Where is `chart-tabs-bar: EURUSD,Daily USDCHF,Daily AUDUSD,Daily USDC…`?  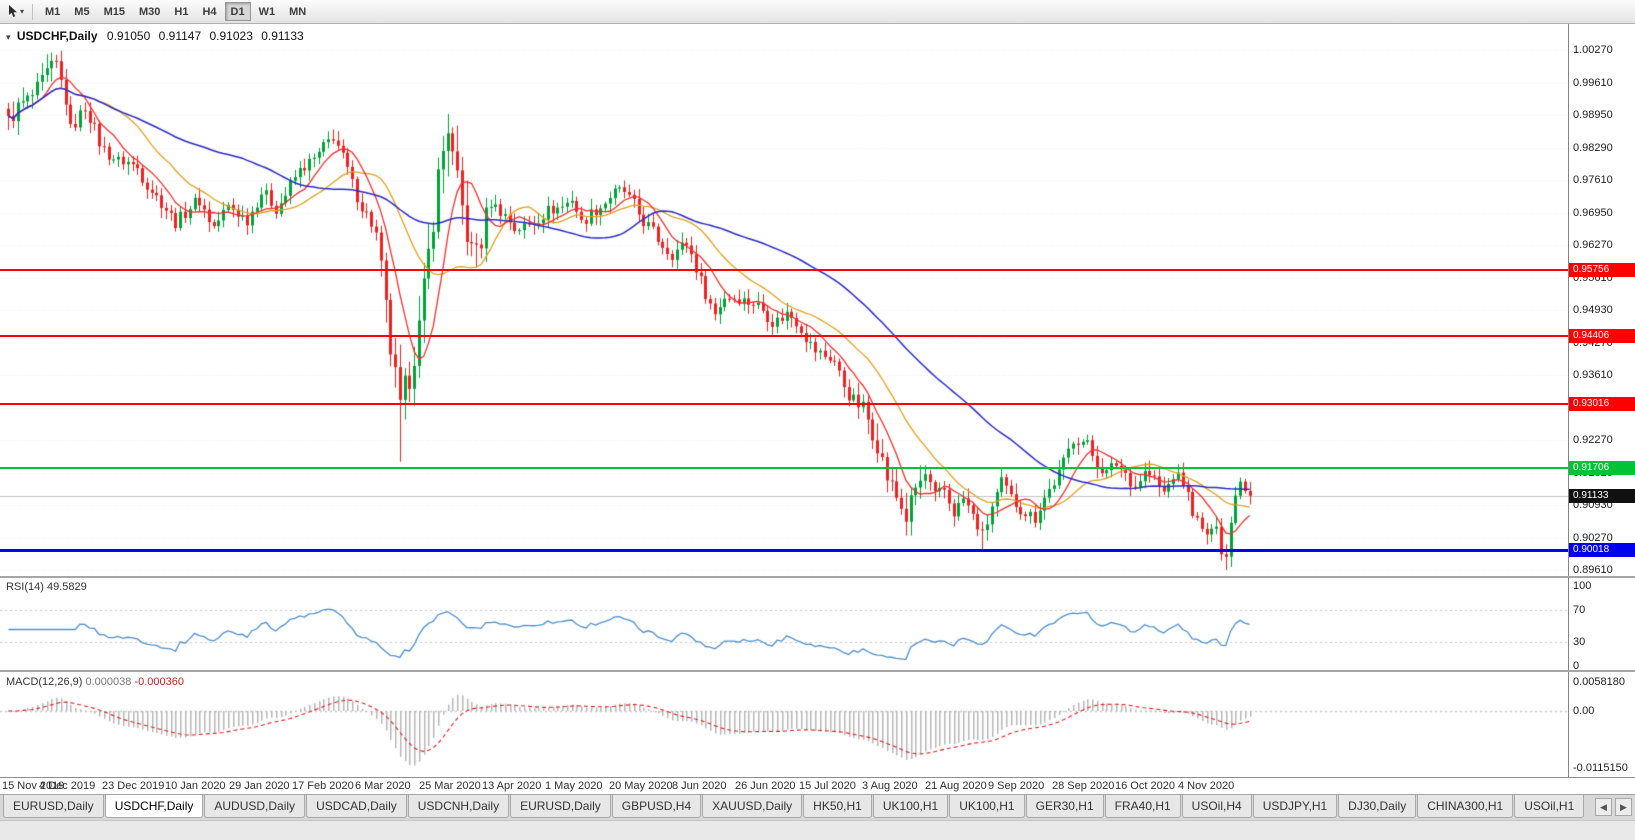
chart-tabs-bar: EURUSD,Daily USDCHF,Daily AUDUSD,Daily USDC… is located at coordinates (817, 807).